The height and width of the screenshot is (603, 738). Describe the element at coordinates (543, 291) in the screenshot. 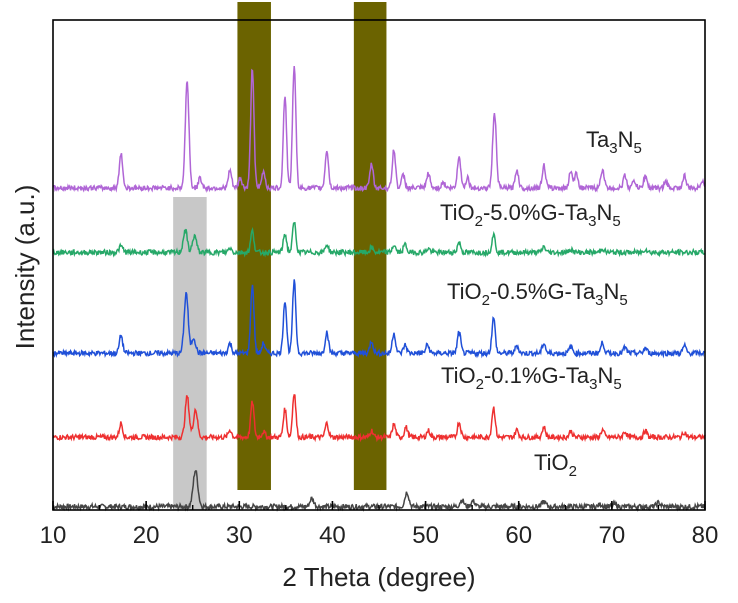

I see `series-label-part: -0.5%G-Ta` at that location.